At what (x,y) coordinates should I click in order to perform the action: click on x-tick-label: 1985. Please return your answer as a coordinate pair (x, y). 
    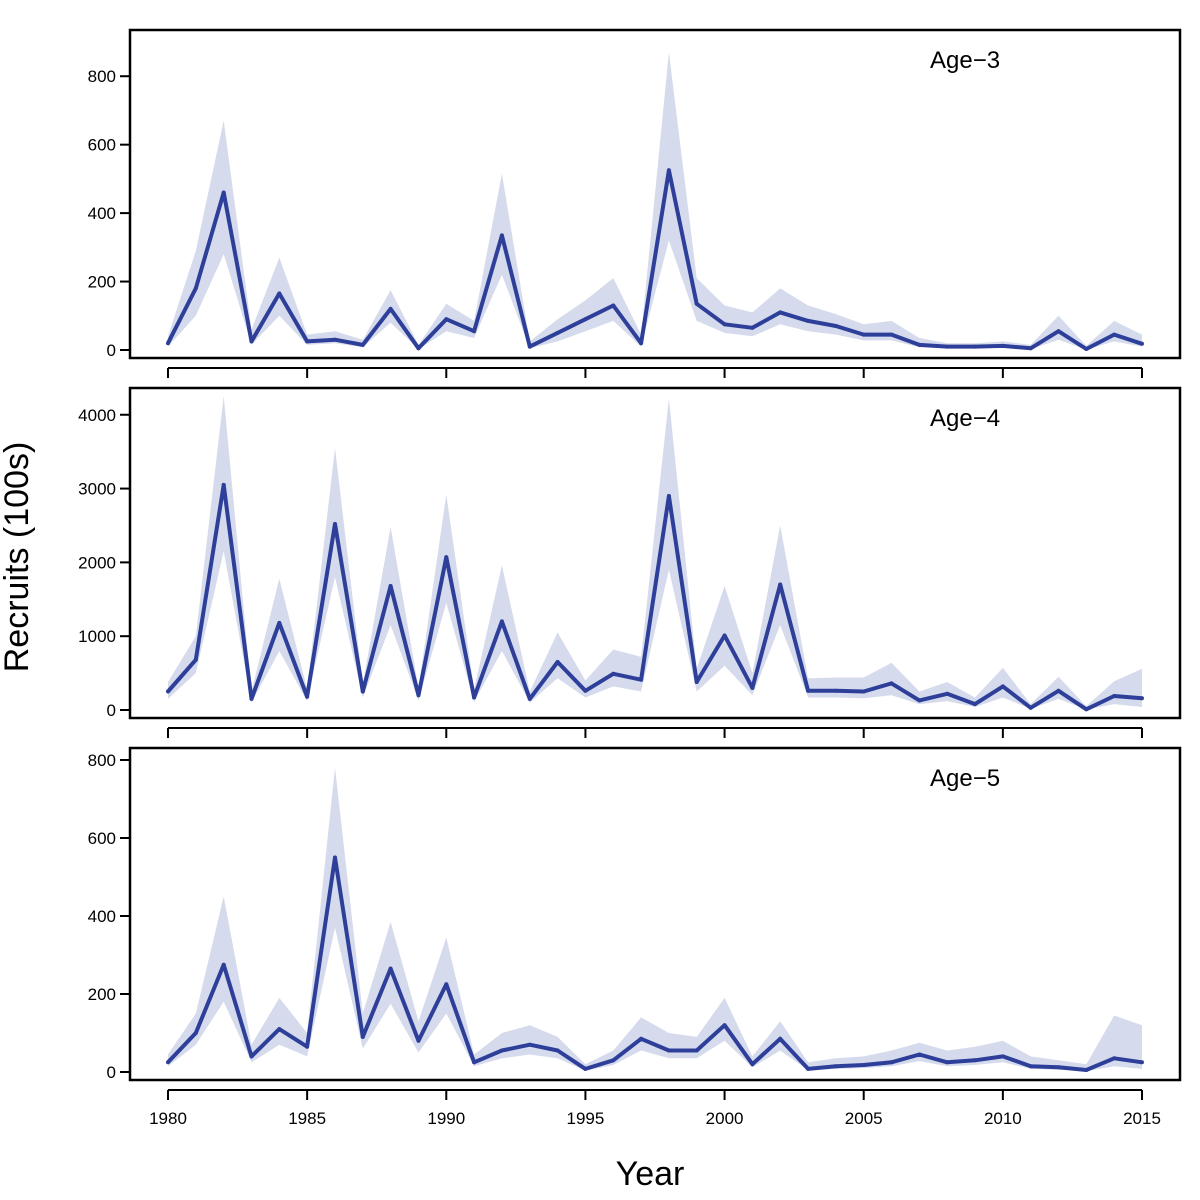
    Looking at the image, I should click on (307, 1118).